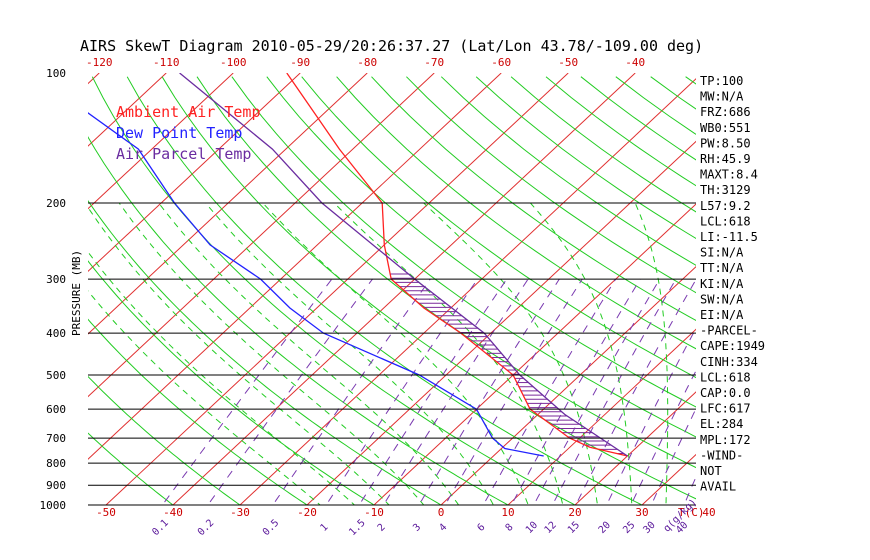 The image size is (870, 560). What do you see at coordinates (635, 62) in the screenshot?
I see `top-temp-tick-label: -40` at bounding box center [635, 62].